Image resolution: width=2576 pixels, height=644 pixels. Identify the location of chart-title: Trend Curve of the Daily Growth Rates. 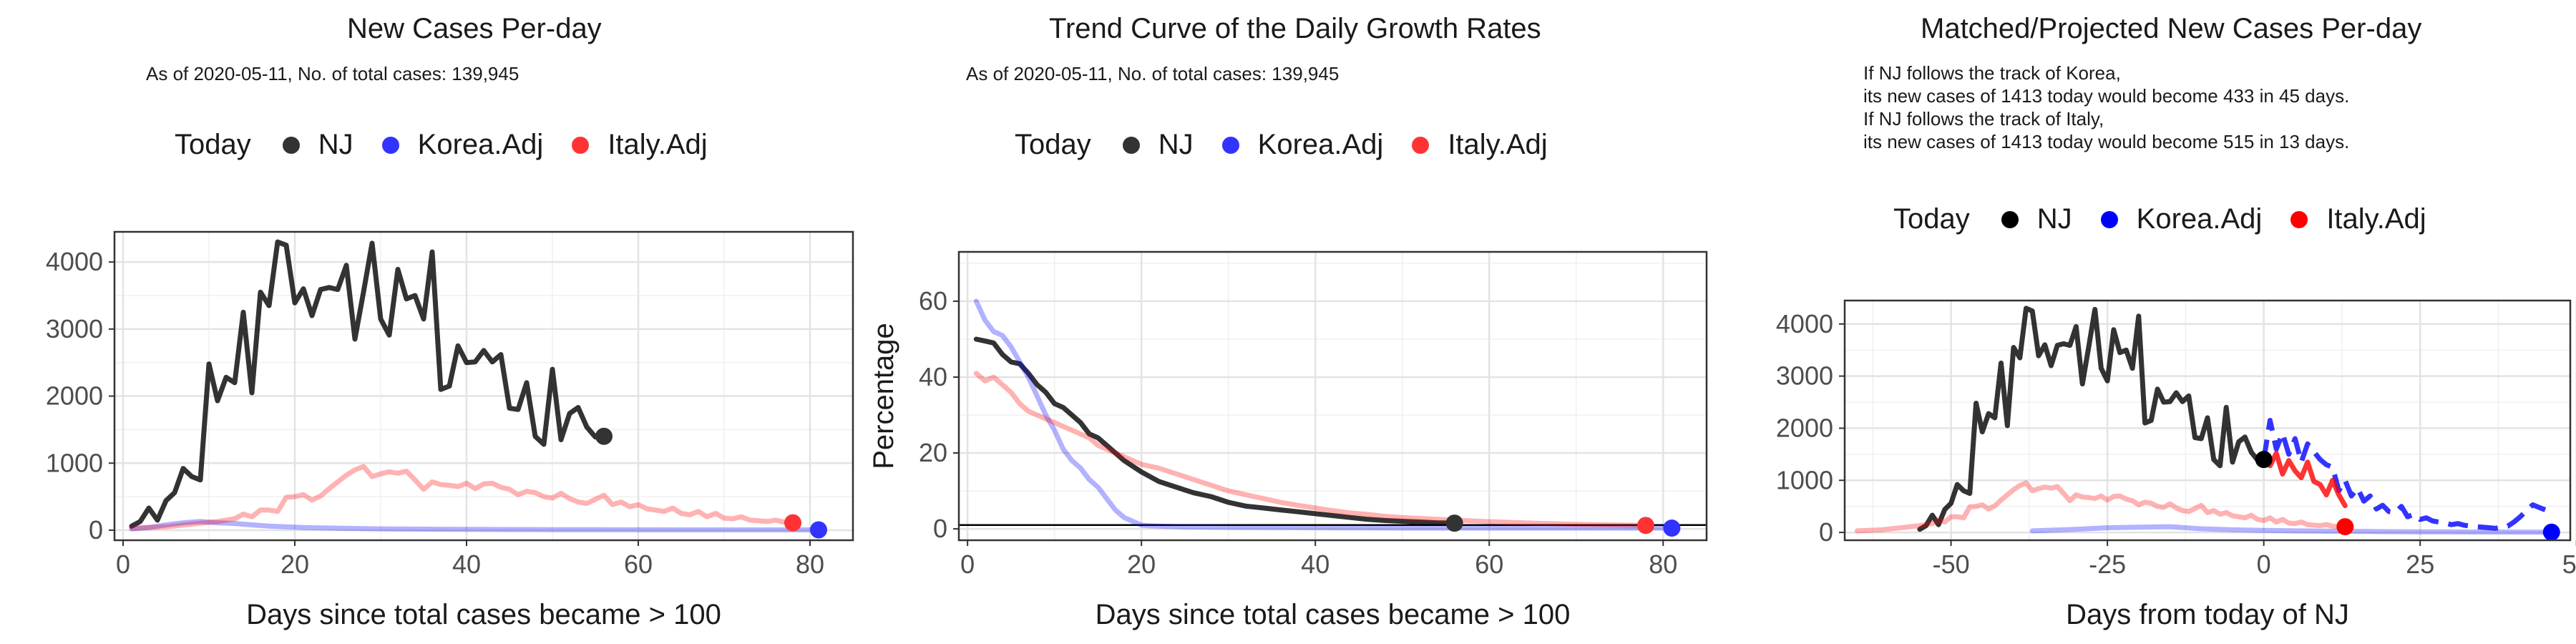
(1295, 28).